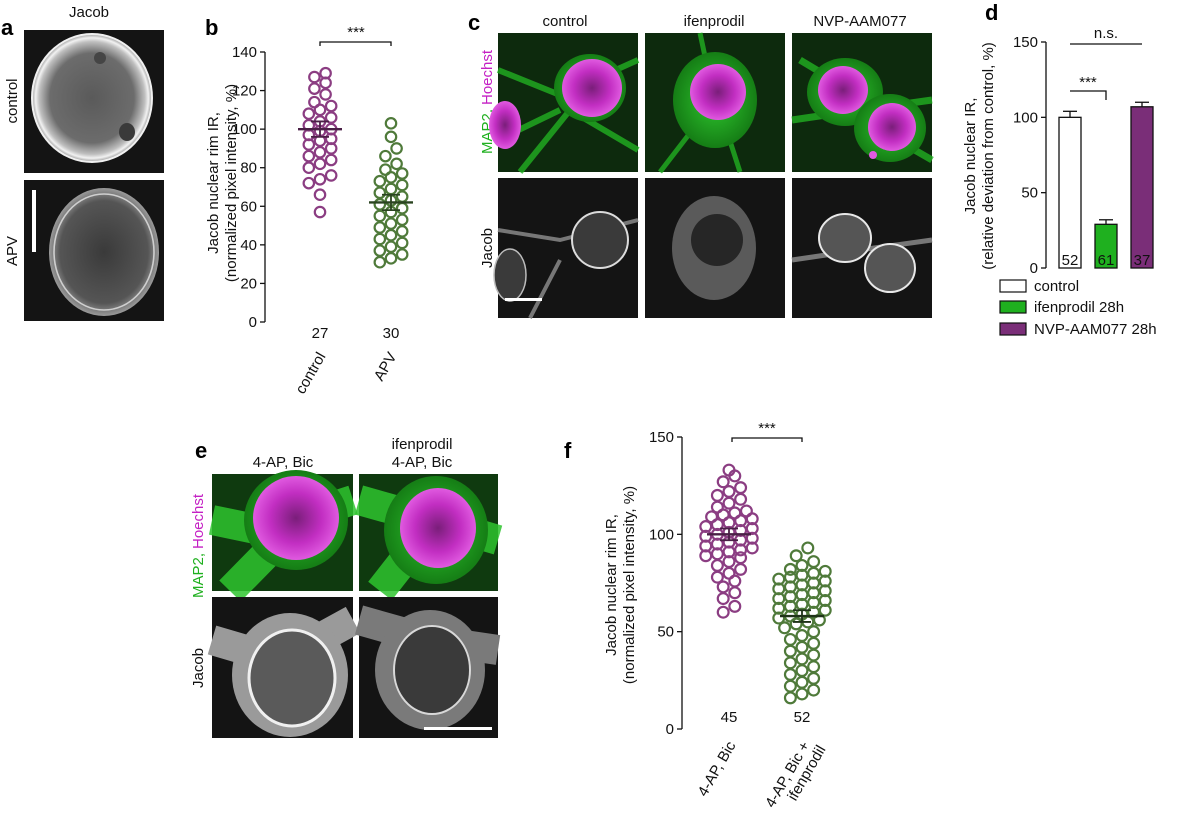 The image size is (1200, 822). What do you see at coordinates (253, 322) in the screenshot?
I see `b-ytick-label: 0` at bounding box center [253, 322].